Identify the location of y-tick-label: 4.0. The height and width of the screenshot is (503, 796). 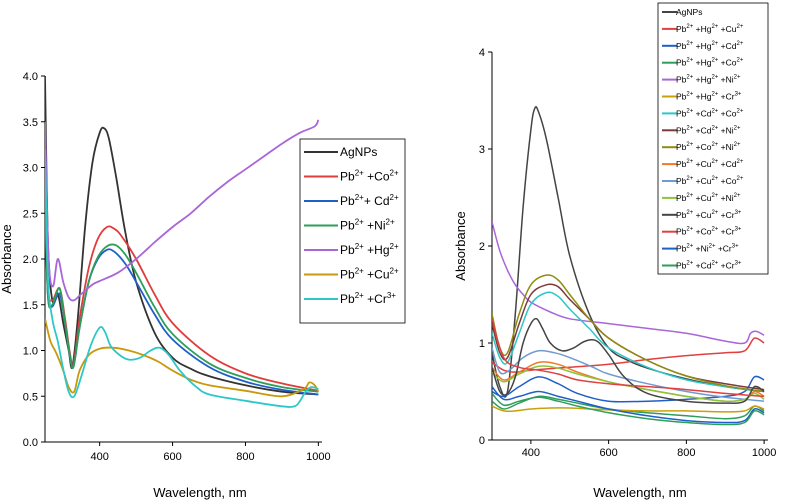
(30, 77).